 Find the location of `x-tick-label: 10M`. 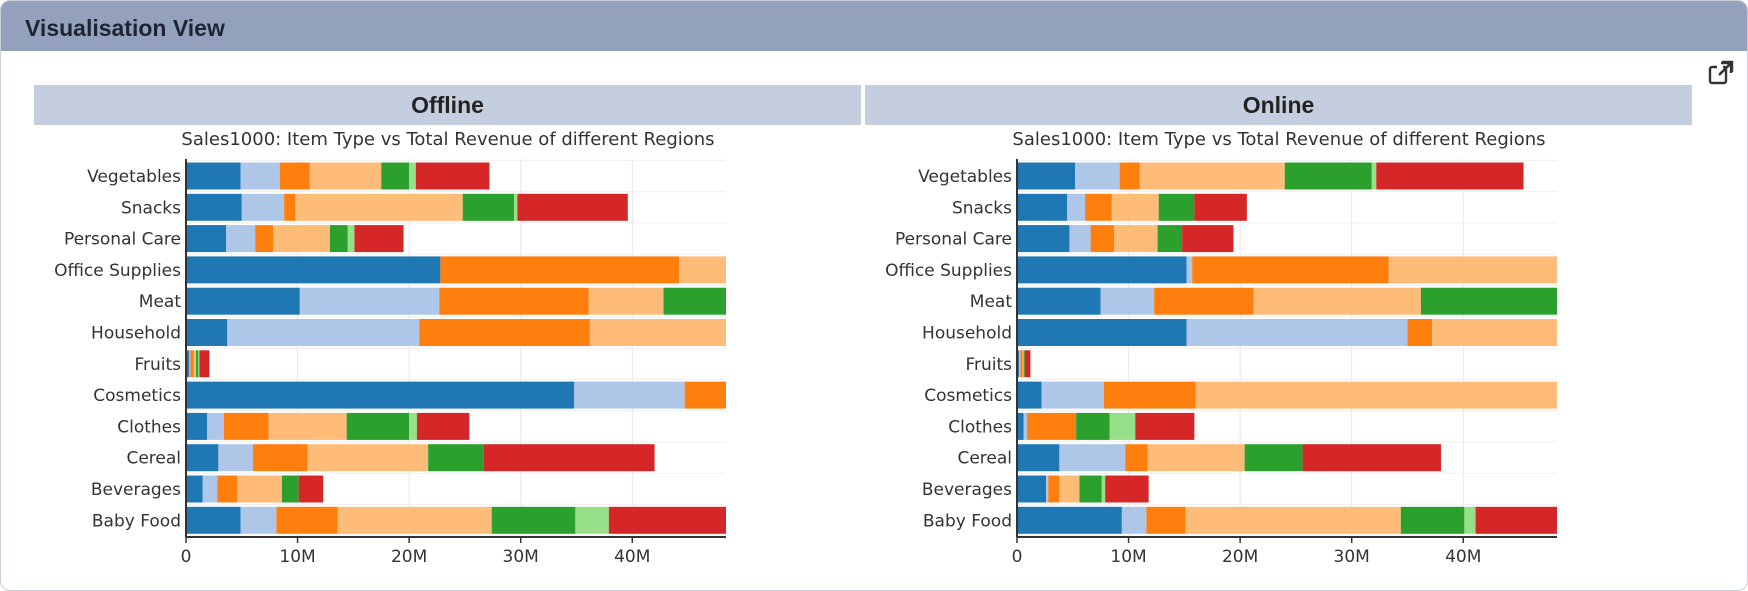

x-tick-label: 10M is located at coordinates (1128, 556).